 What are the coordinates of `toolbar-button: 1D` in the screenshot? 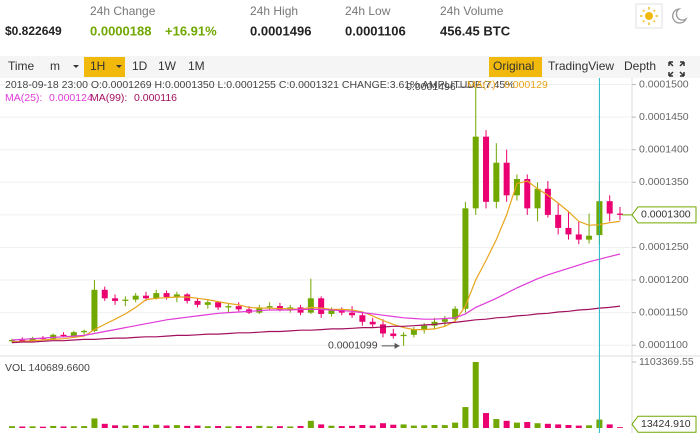 It's located at (140, 66).